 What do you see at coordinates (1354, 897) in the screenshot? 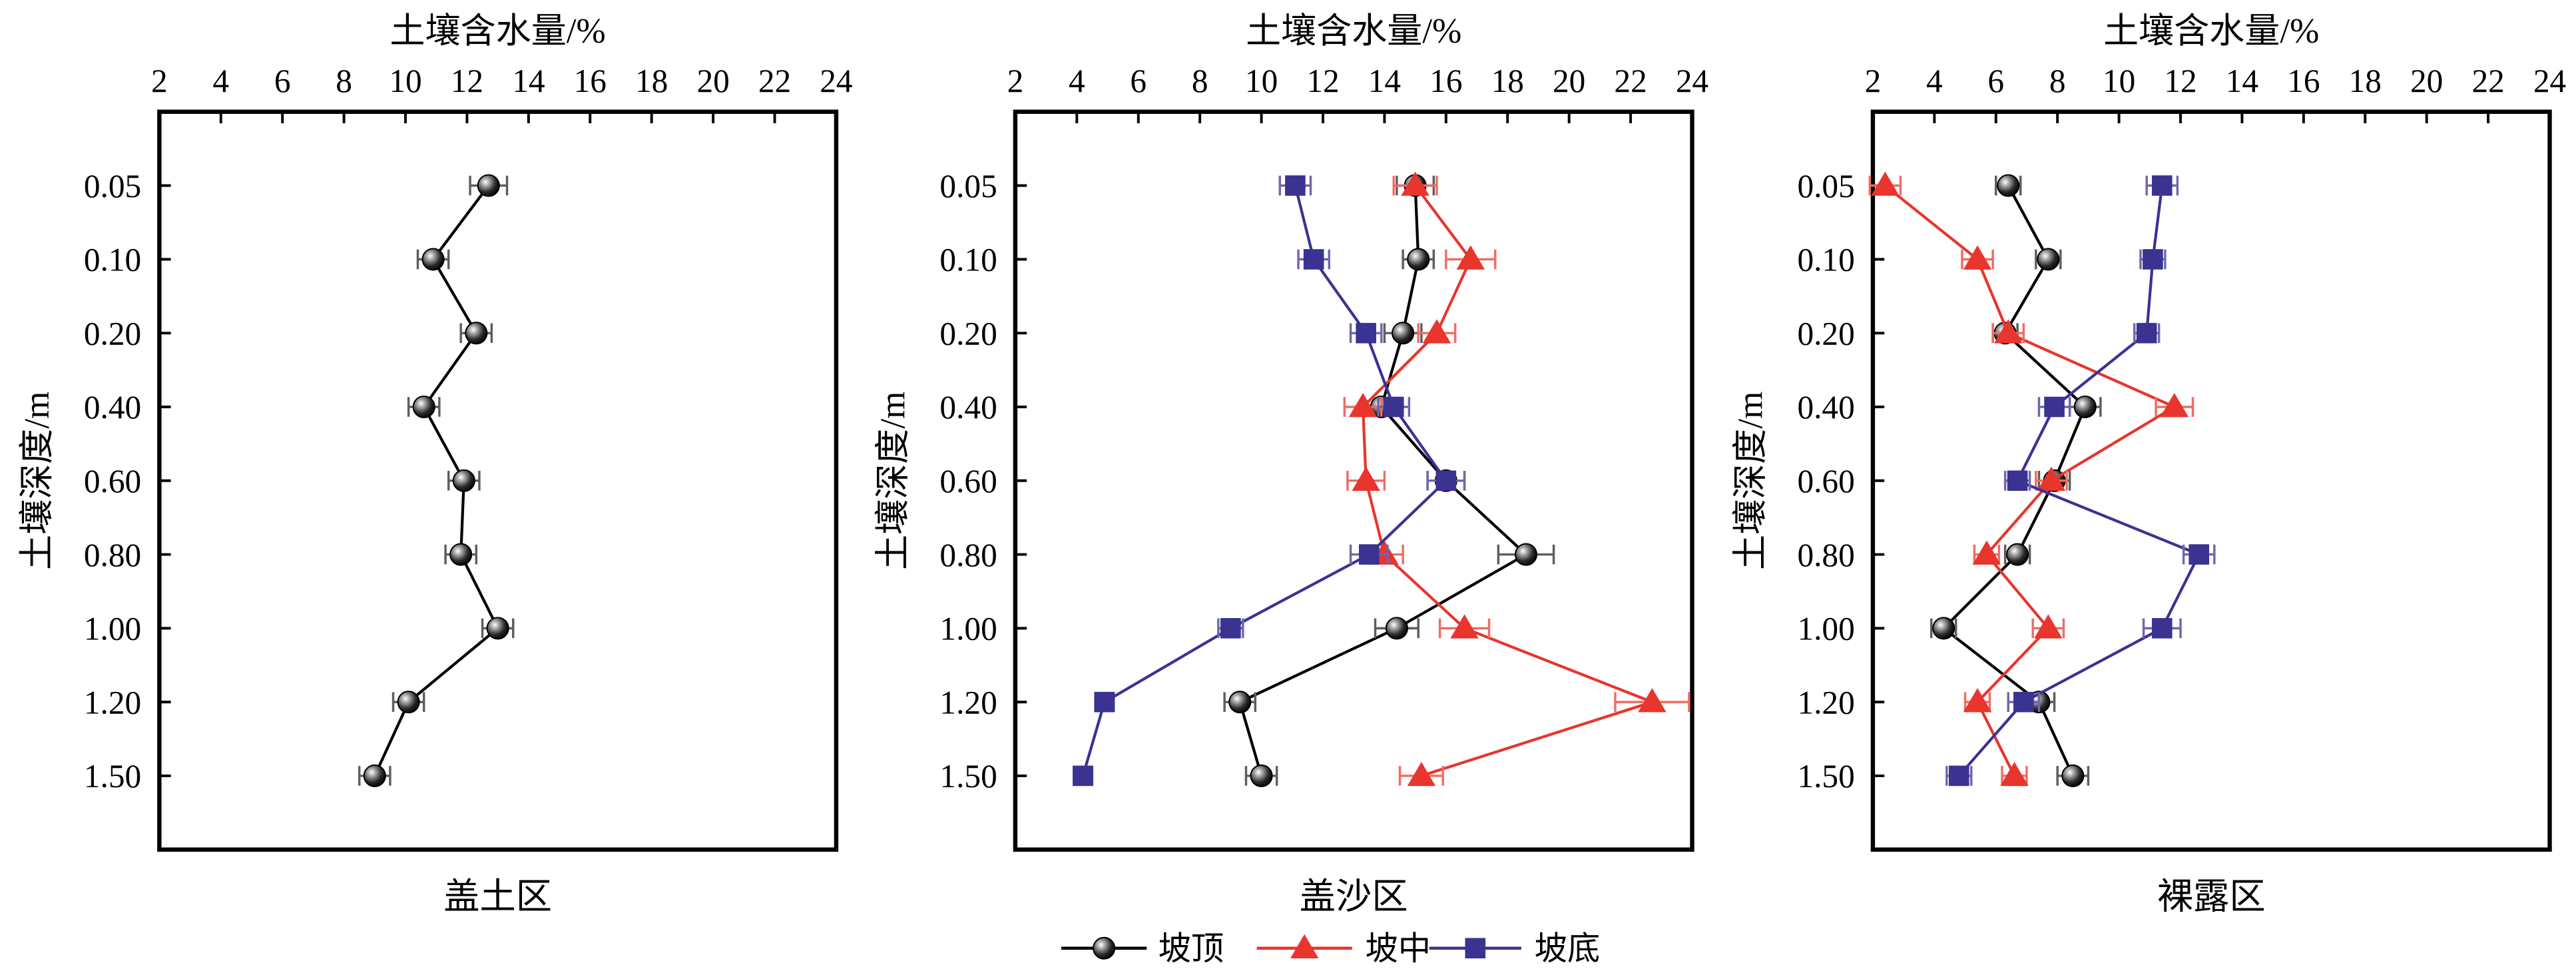
I see `panel-title: 盖沙区` at bounding box center [1354, 897].